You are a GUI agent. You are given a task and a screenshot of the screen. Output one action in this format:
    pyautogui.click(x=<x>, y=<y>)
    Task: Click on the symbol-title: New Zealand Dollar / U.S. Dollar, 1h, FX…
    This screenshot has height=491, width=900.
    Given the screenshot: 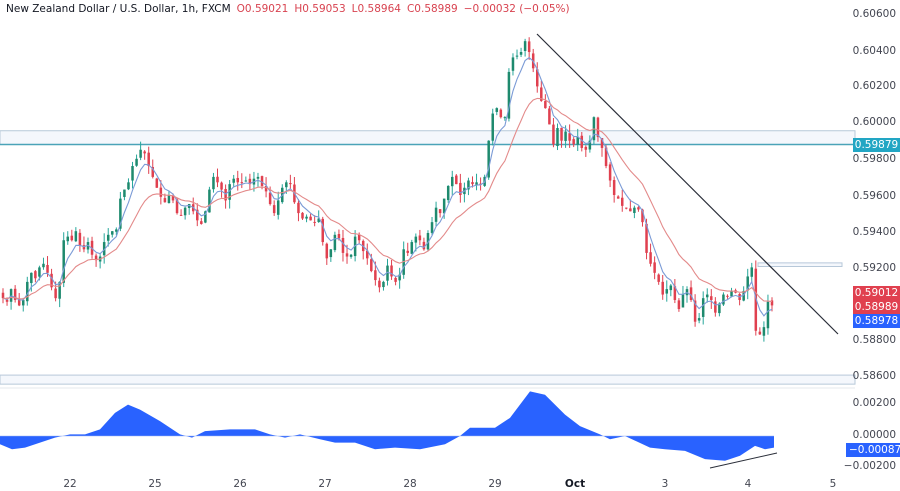 What is the action you would take?
    pyautogui.click(x=118, y=9)
    